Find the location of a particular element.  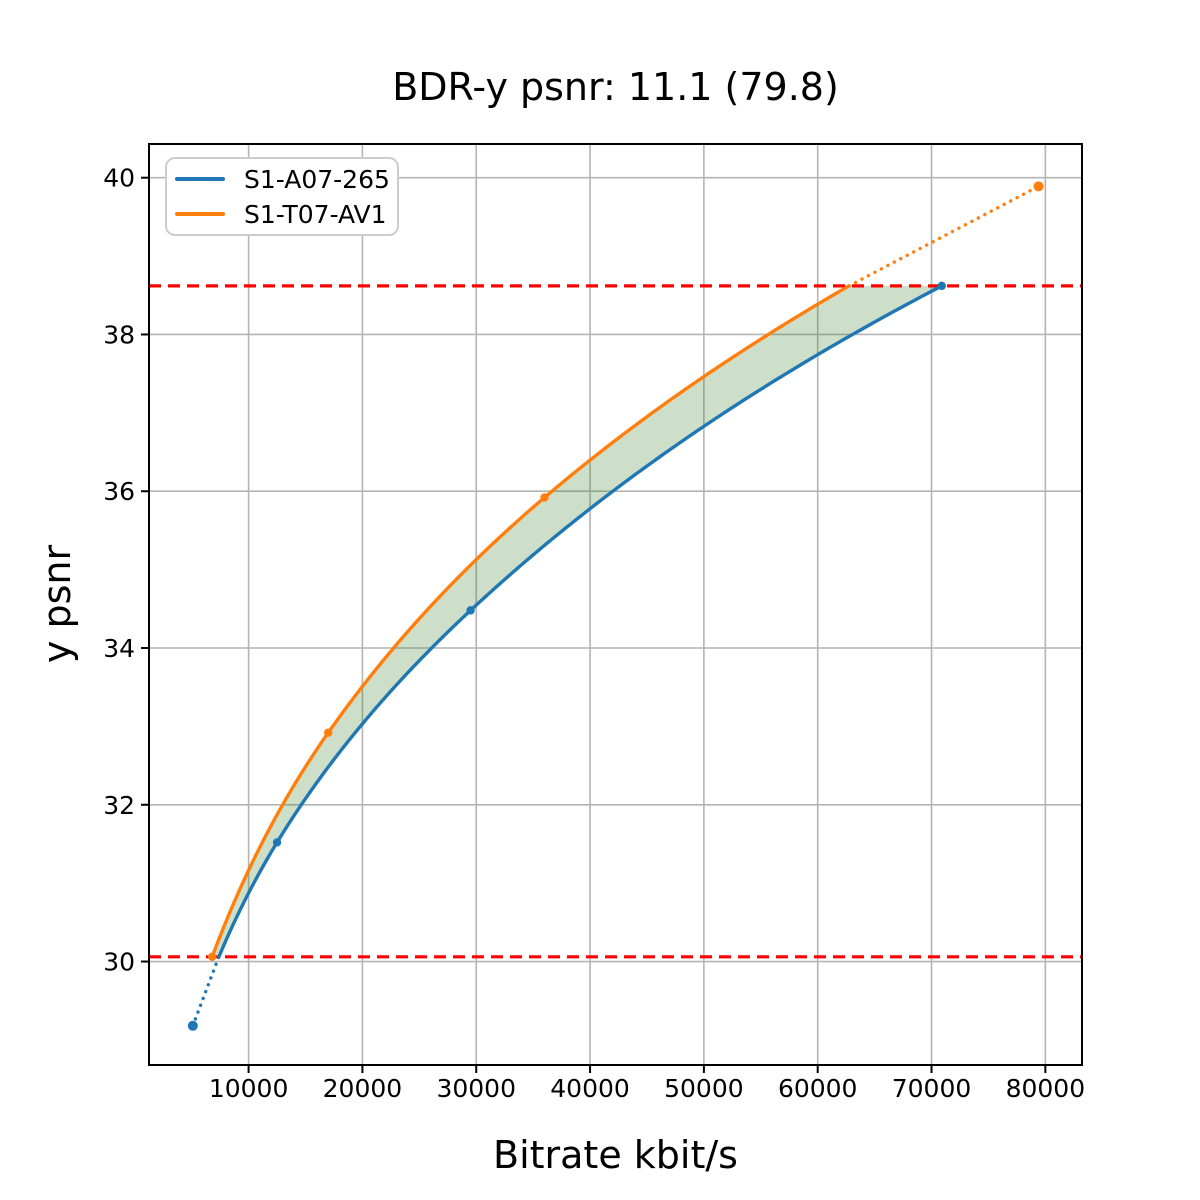

y-tick-label: 38 is located at coordinates (119, 334).